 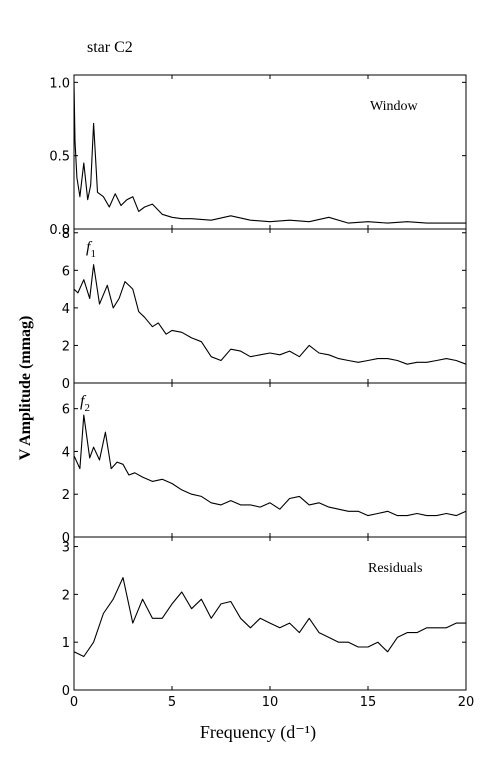 I want to click on y-tick-label: 3, so click(x=66, y=548).